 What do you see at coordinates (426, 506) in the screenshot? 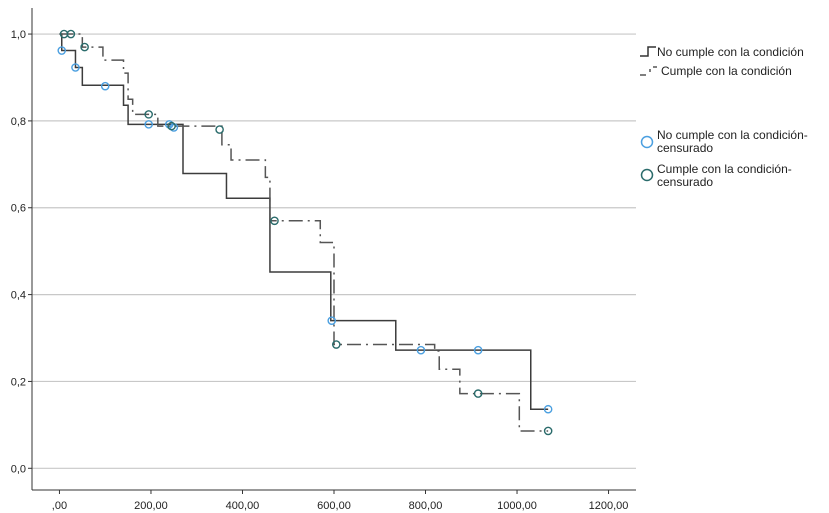
I see `x-tick-label: 800,00` at bounding box center [426, 506].